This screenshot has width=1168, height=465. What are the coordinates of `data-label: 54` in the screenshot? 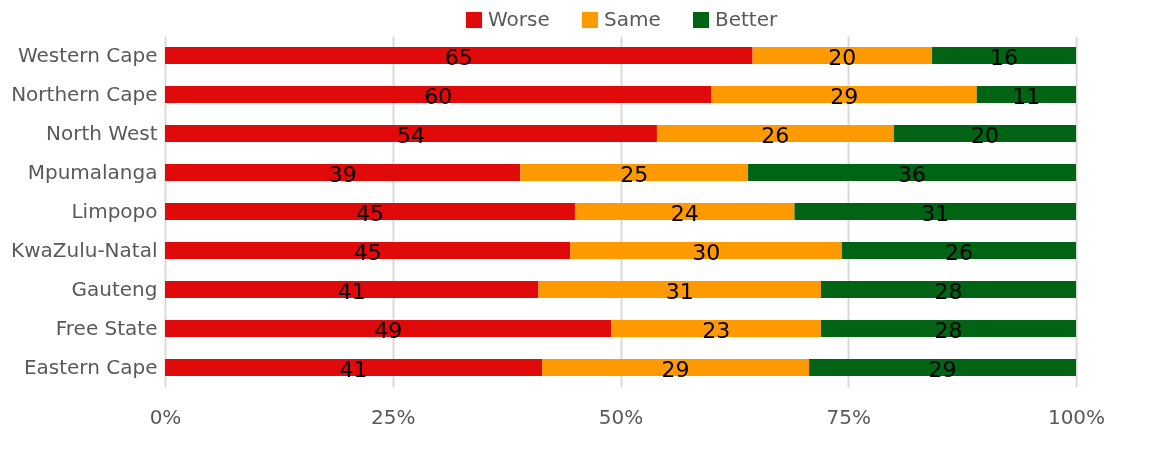 It's located at (410, 135).